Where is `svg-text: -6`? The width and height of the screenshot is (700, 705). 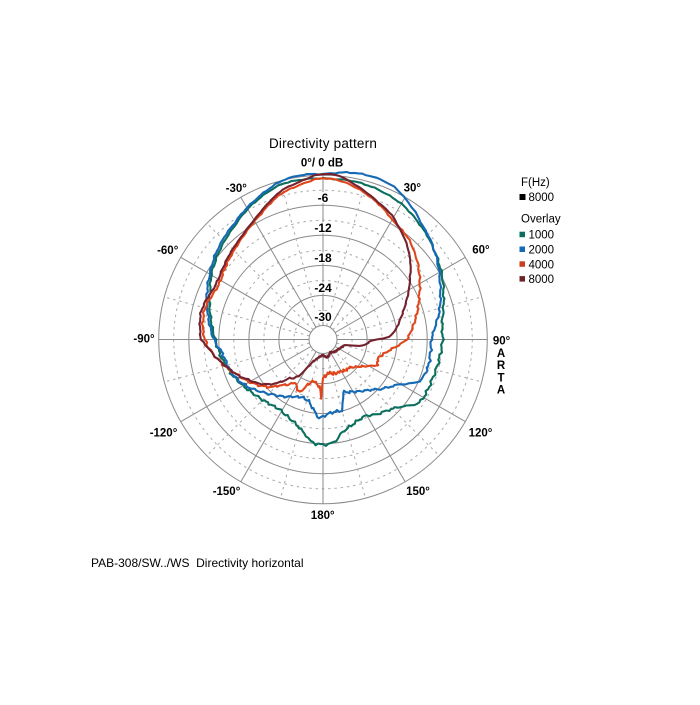
svg-text: -6 is located at coordinates (323, 198).